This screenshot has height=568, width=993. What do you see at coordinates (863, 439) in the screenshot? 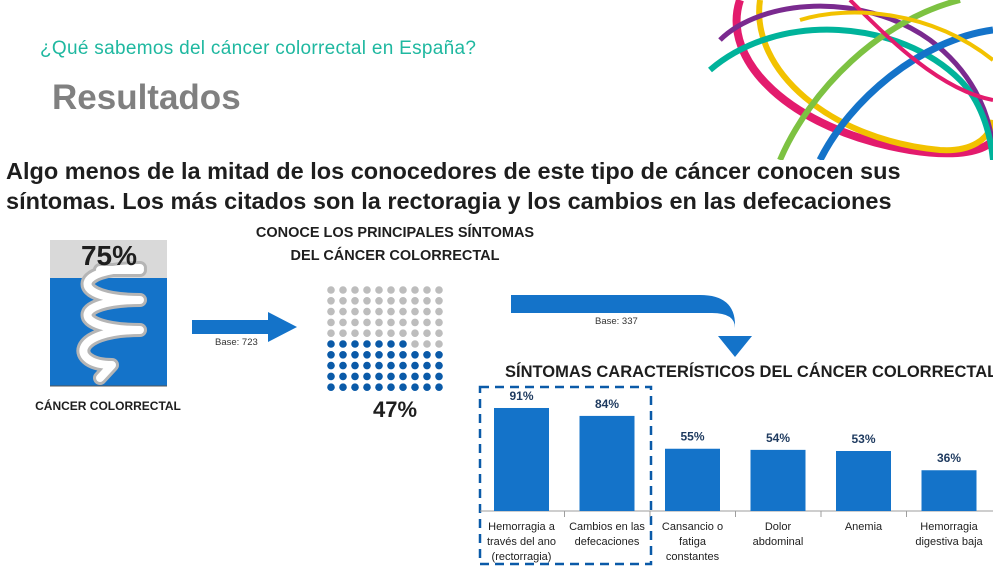
I see `bar-value-label: 53%` at bounding box center [863, 439].